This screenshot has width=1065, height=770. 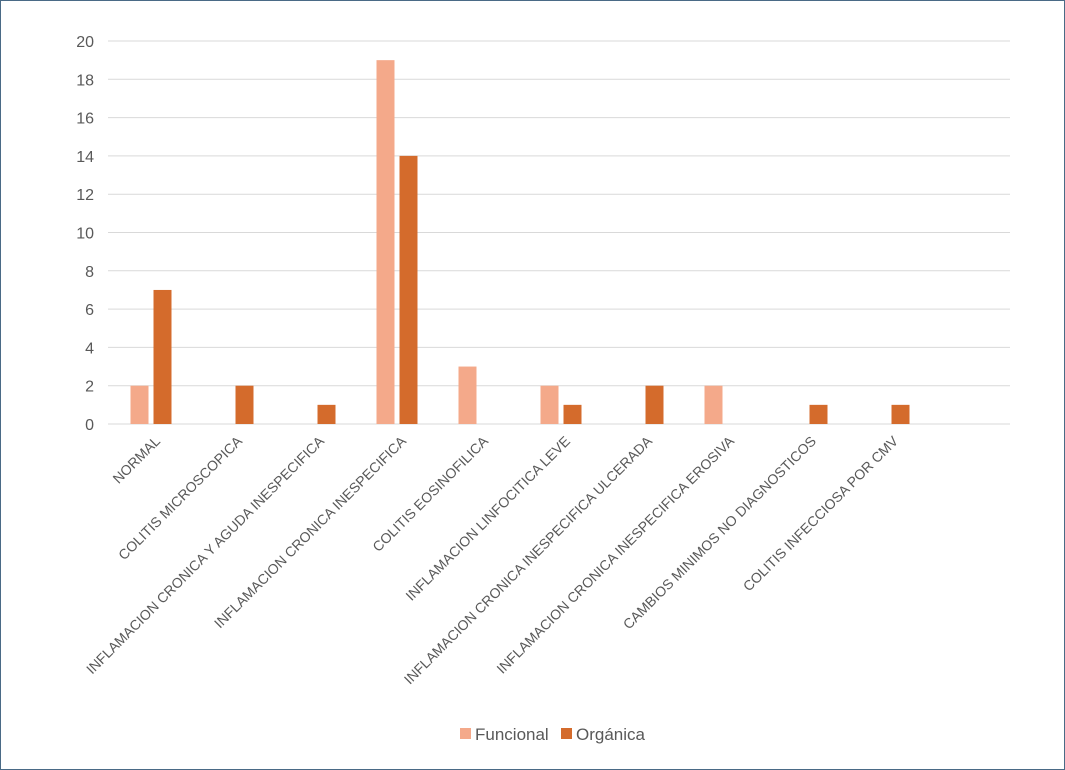 I want to click on y-tick-label: 20, so click(x=85, y=42).